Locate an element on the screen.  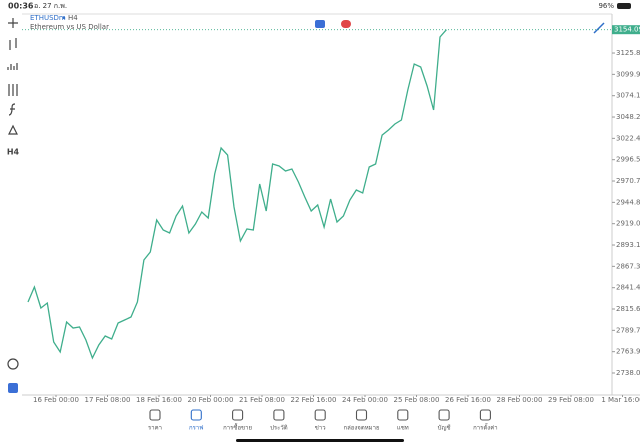
autoscroll-icon is located at coordinates (599, 28).